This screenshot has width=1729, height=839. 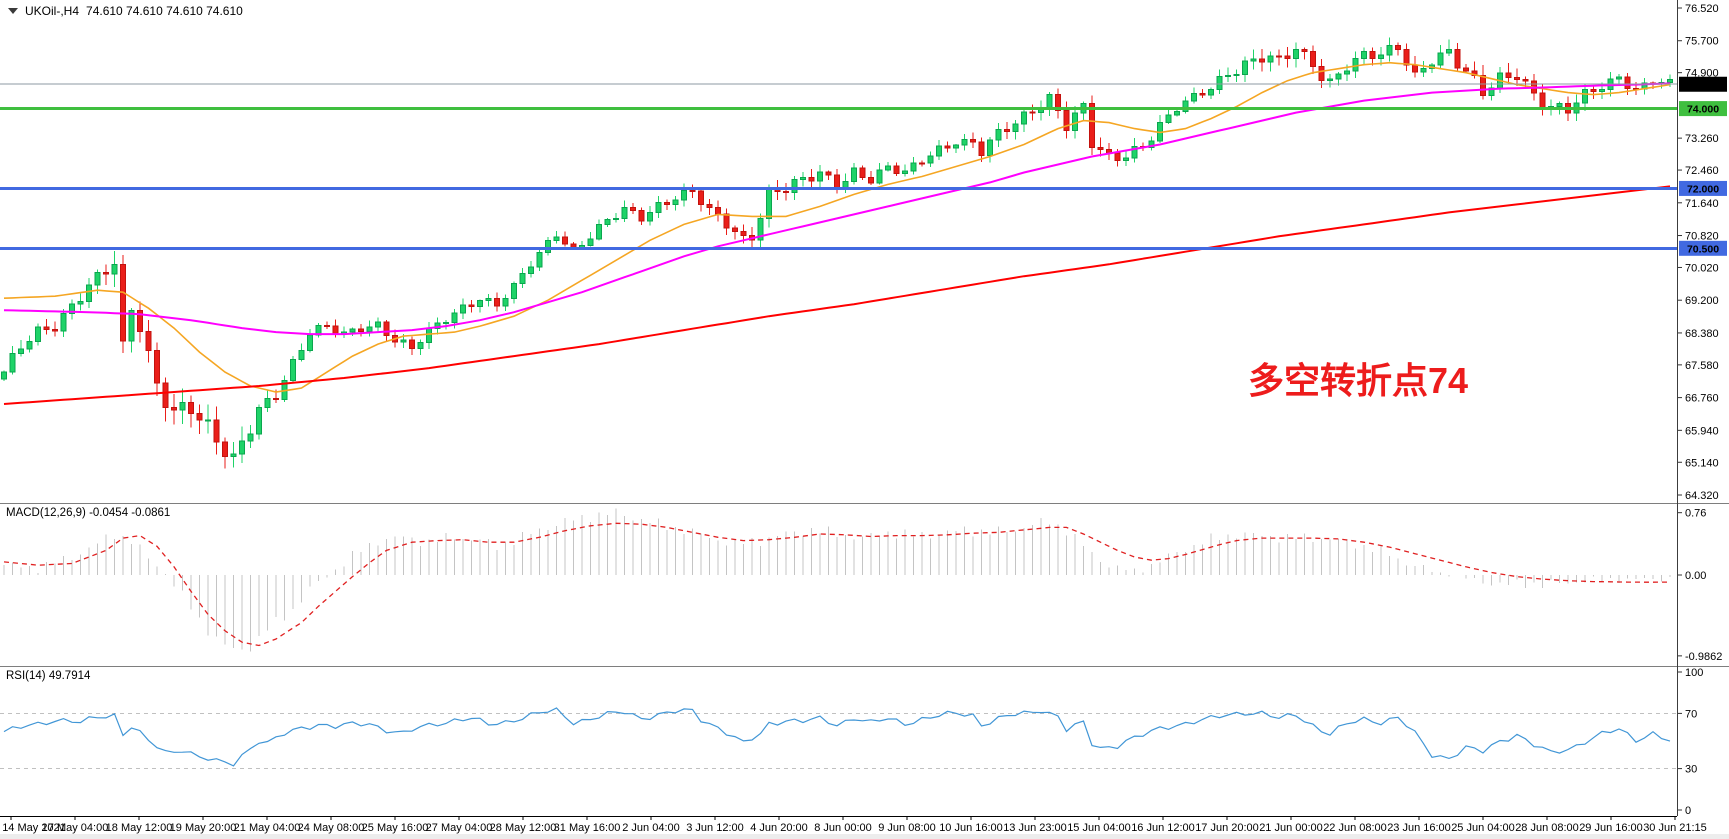 I want to click on time-scale-area, so click(x=838, y=825).